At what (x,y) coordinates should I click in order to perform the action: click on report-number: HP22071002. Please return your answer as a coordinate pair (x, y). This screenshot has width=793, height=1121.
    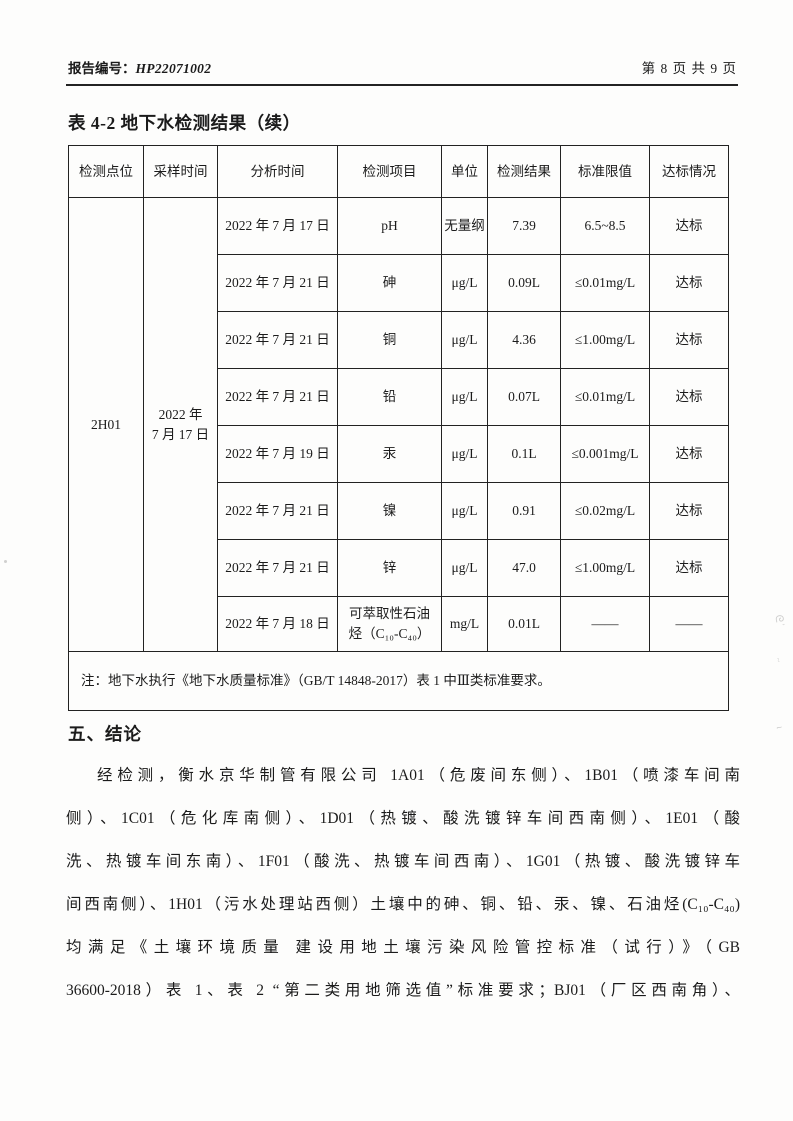
    Looking at the image, I should click on (173, 68).